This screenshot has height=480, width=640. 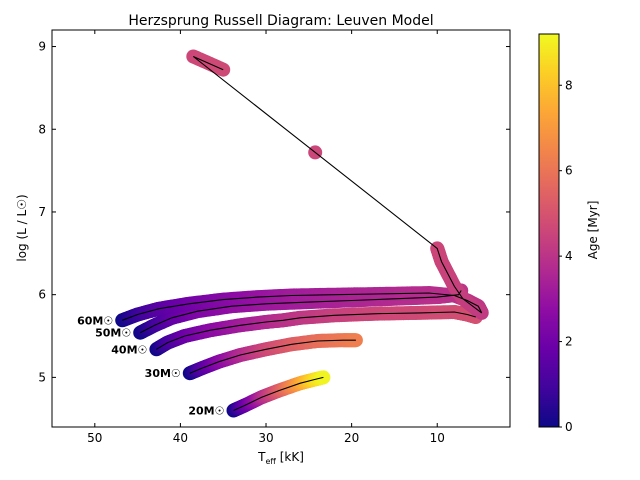 I want to click on colorbar-ticks: 0 2 4 6 8, so click(x=566, y=256).